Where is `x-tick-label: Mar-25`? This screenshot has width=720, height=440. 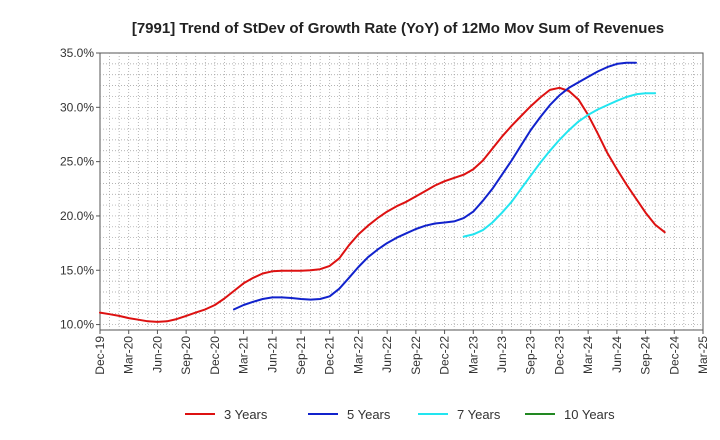
x-tick-label: Mar-25 is located at coordinates (703, 355).